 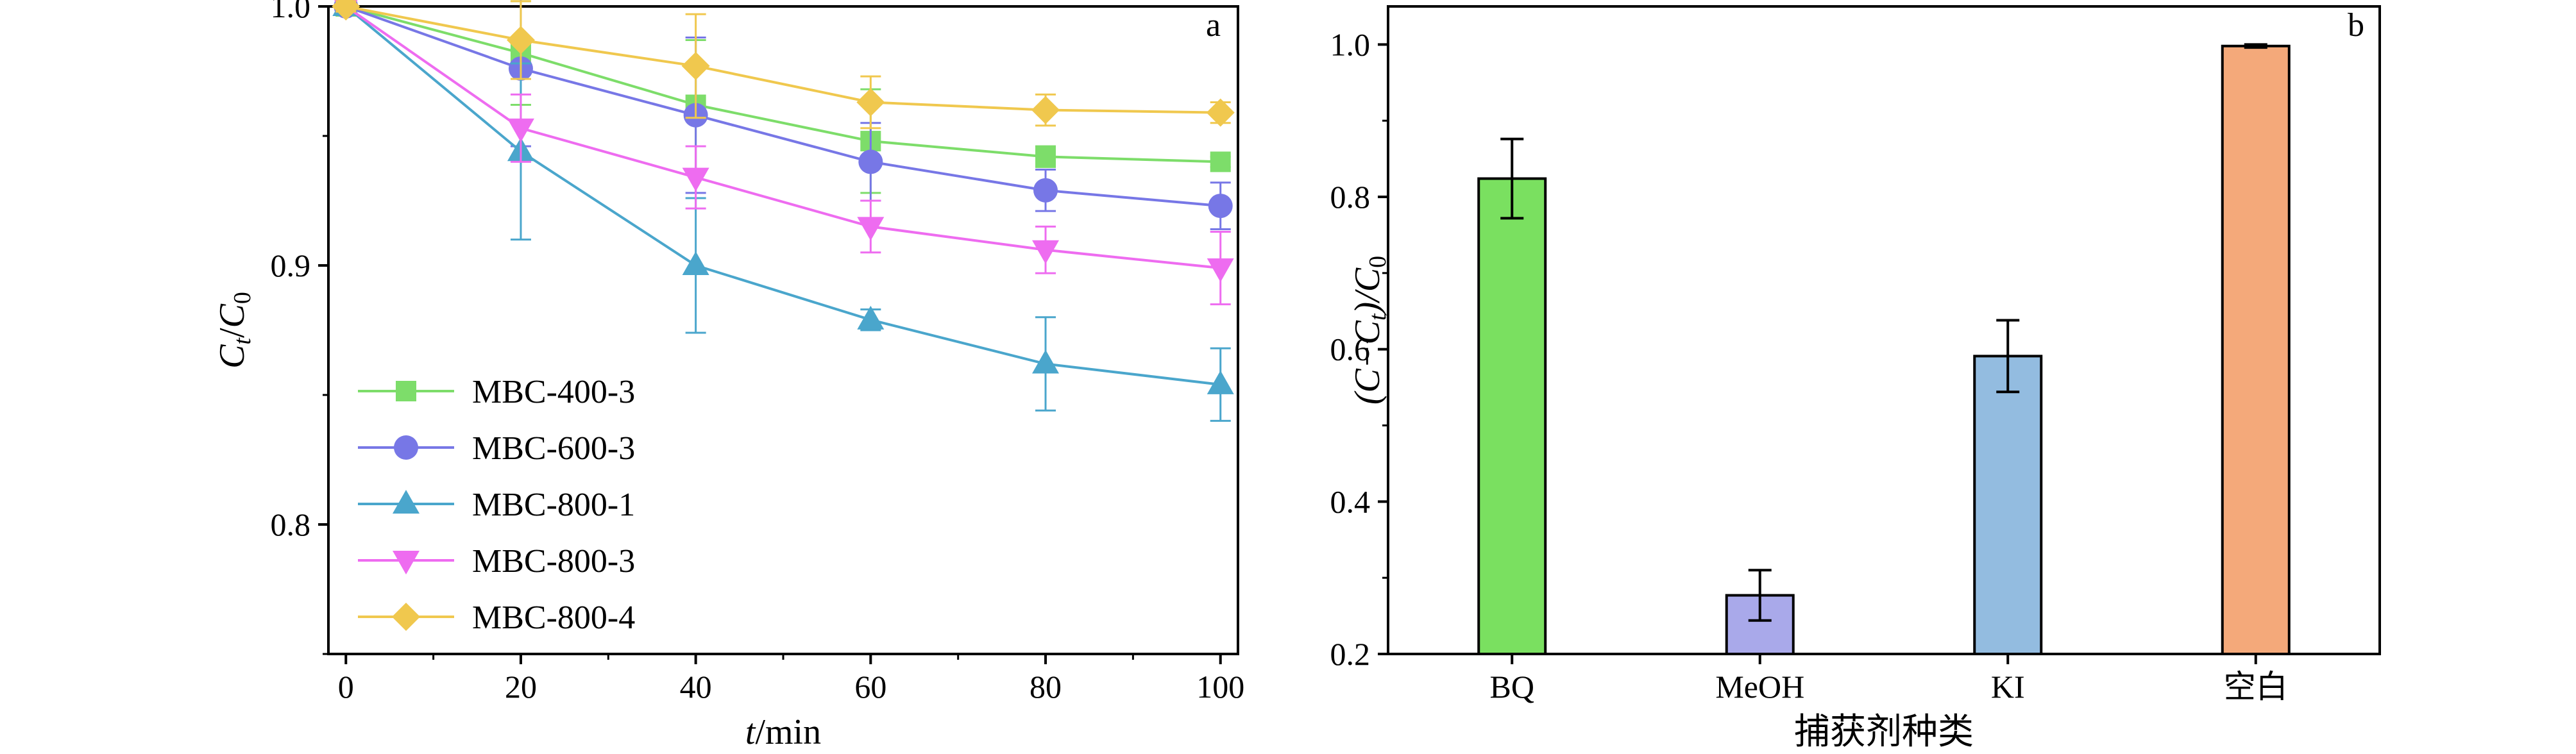 I want to click on panel-b-ylabel-sub2: 0, so click(x=1377, y=262).